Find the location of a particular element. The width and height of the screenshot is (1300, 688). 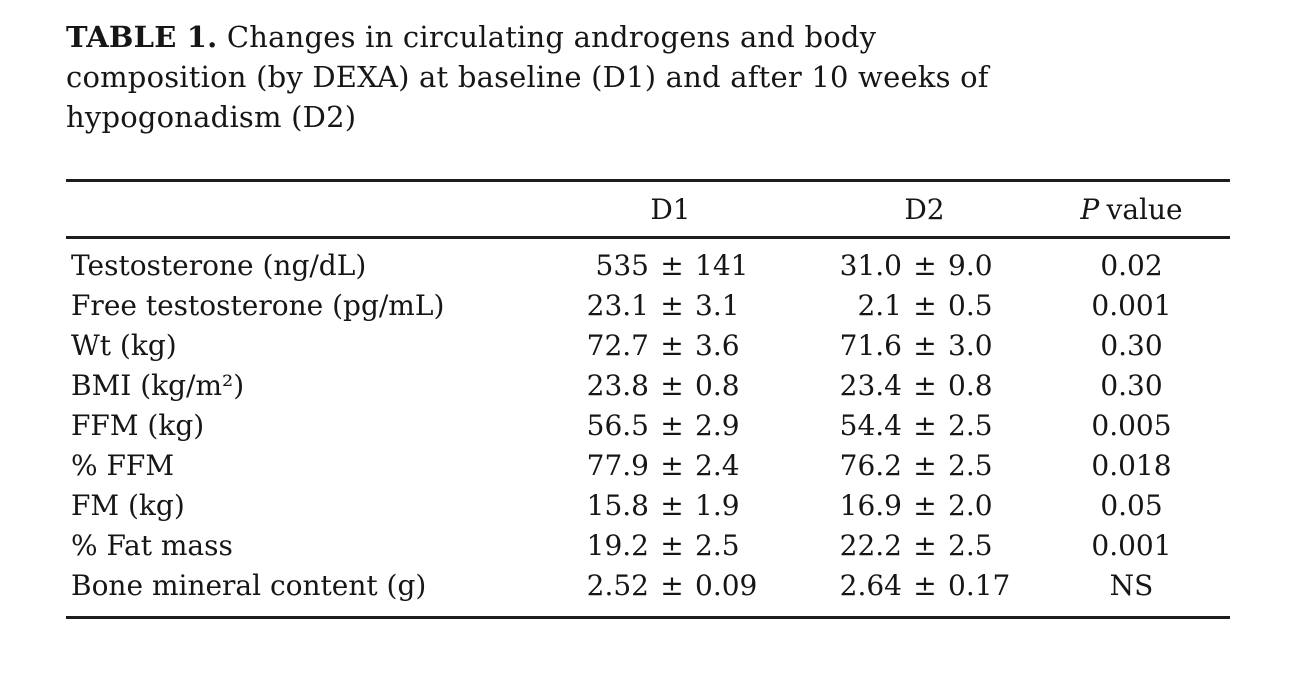

d1-cell: 15.8 ±1.9 is located at coordinates (650, 506).